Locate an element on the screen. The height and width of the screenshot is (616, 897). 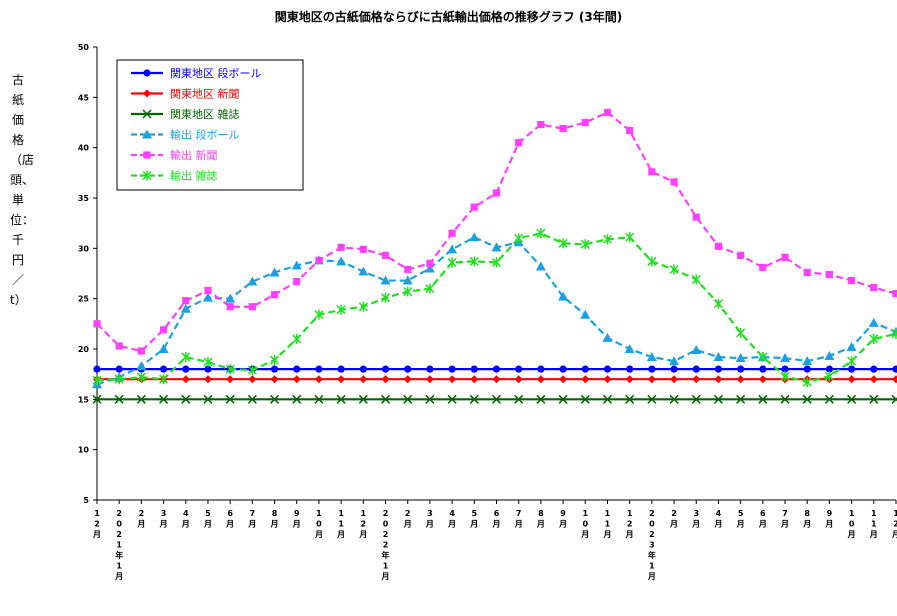
chart-title: 関東地区の古紙価格ならびに古紙輸出価格の推移グラフ (3年間) is located at coordinates (448, 17).